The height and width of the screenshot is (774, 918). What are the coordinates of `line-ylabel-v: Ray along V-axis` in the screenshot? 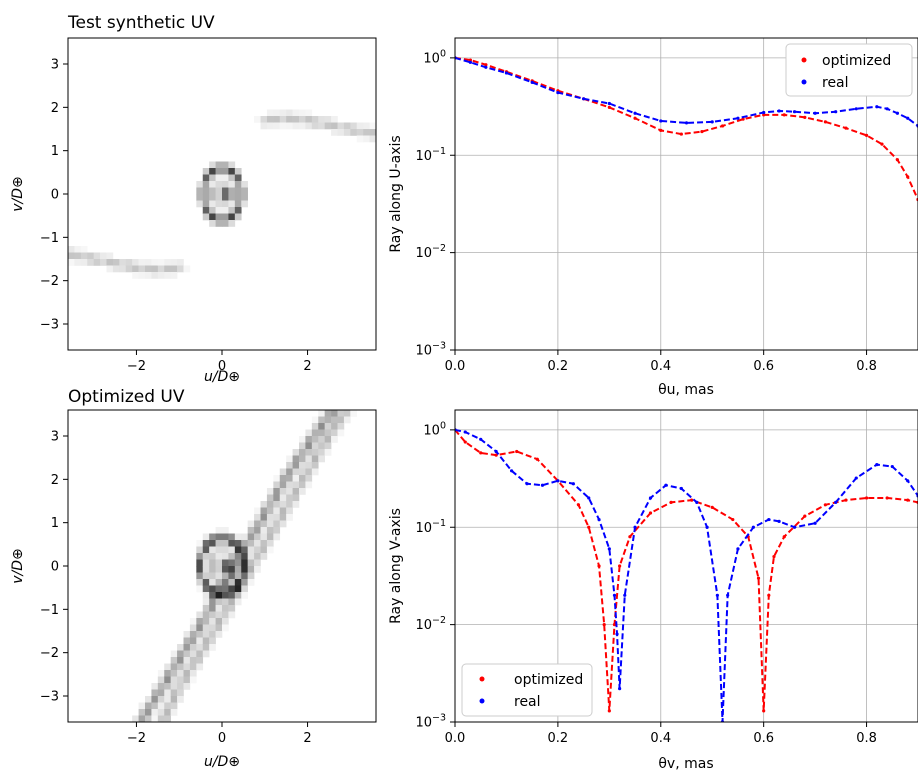 It's located at (396, 566).